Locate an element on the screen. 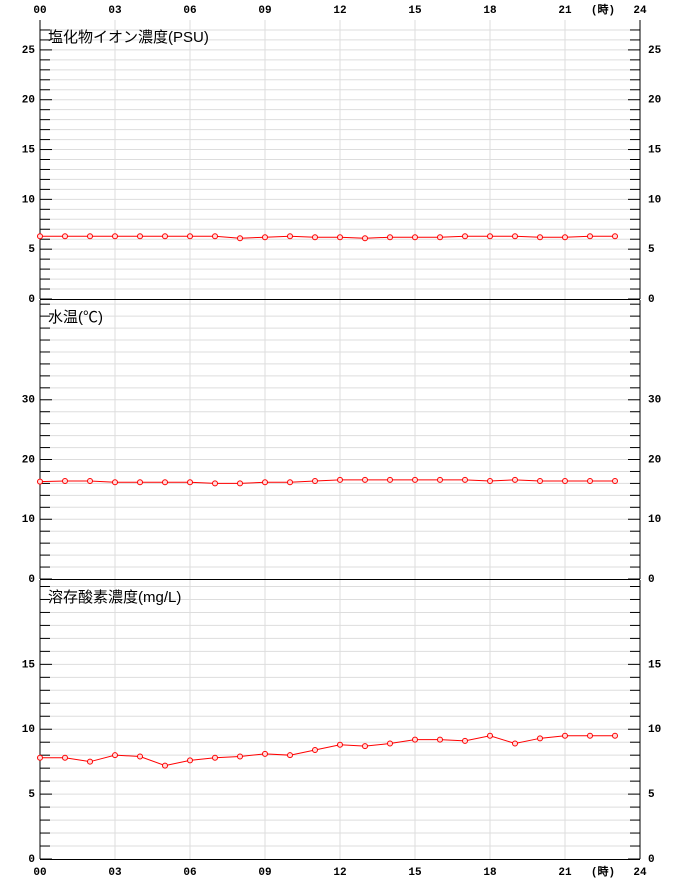  panel-title: 塩化物イオン濃度(PSU) is located at coordinates (128, 37).